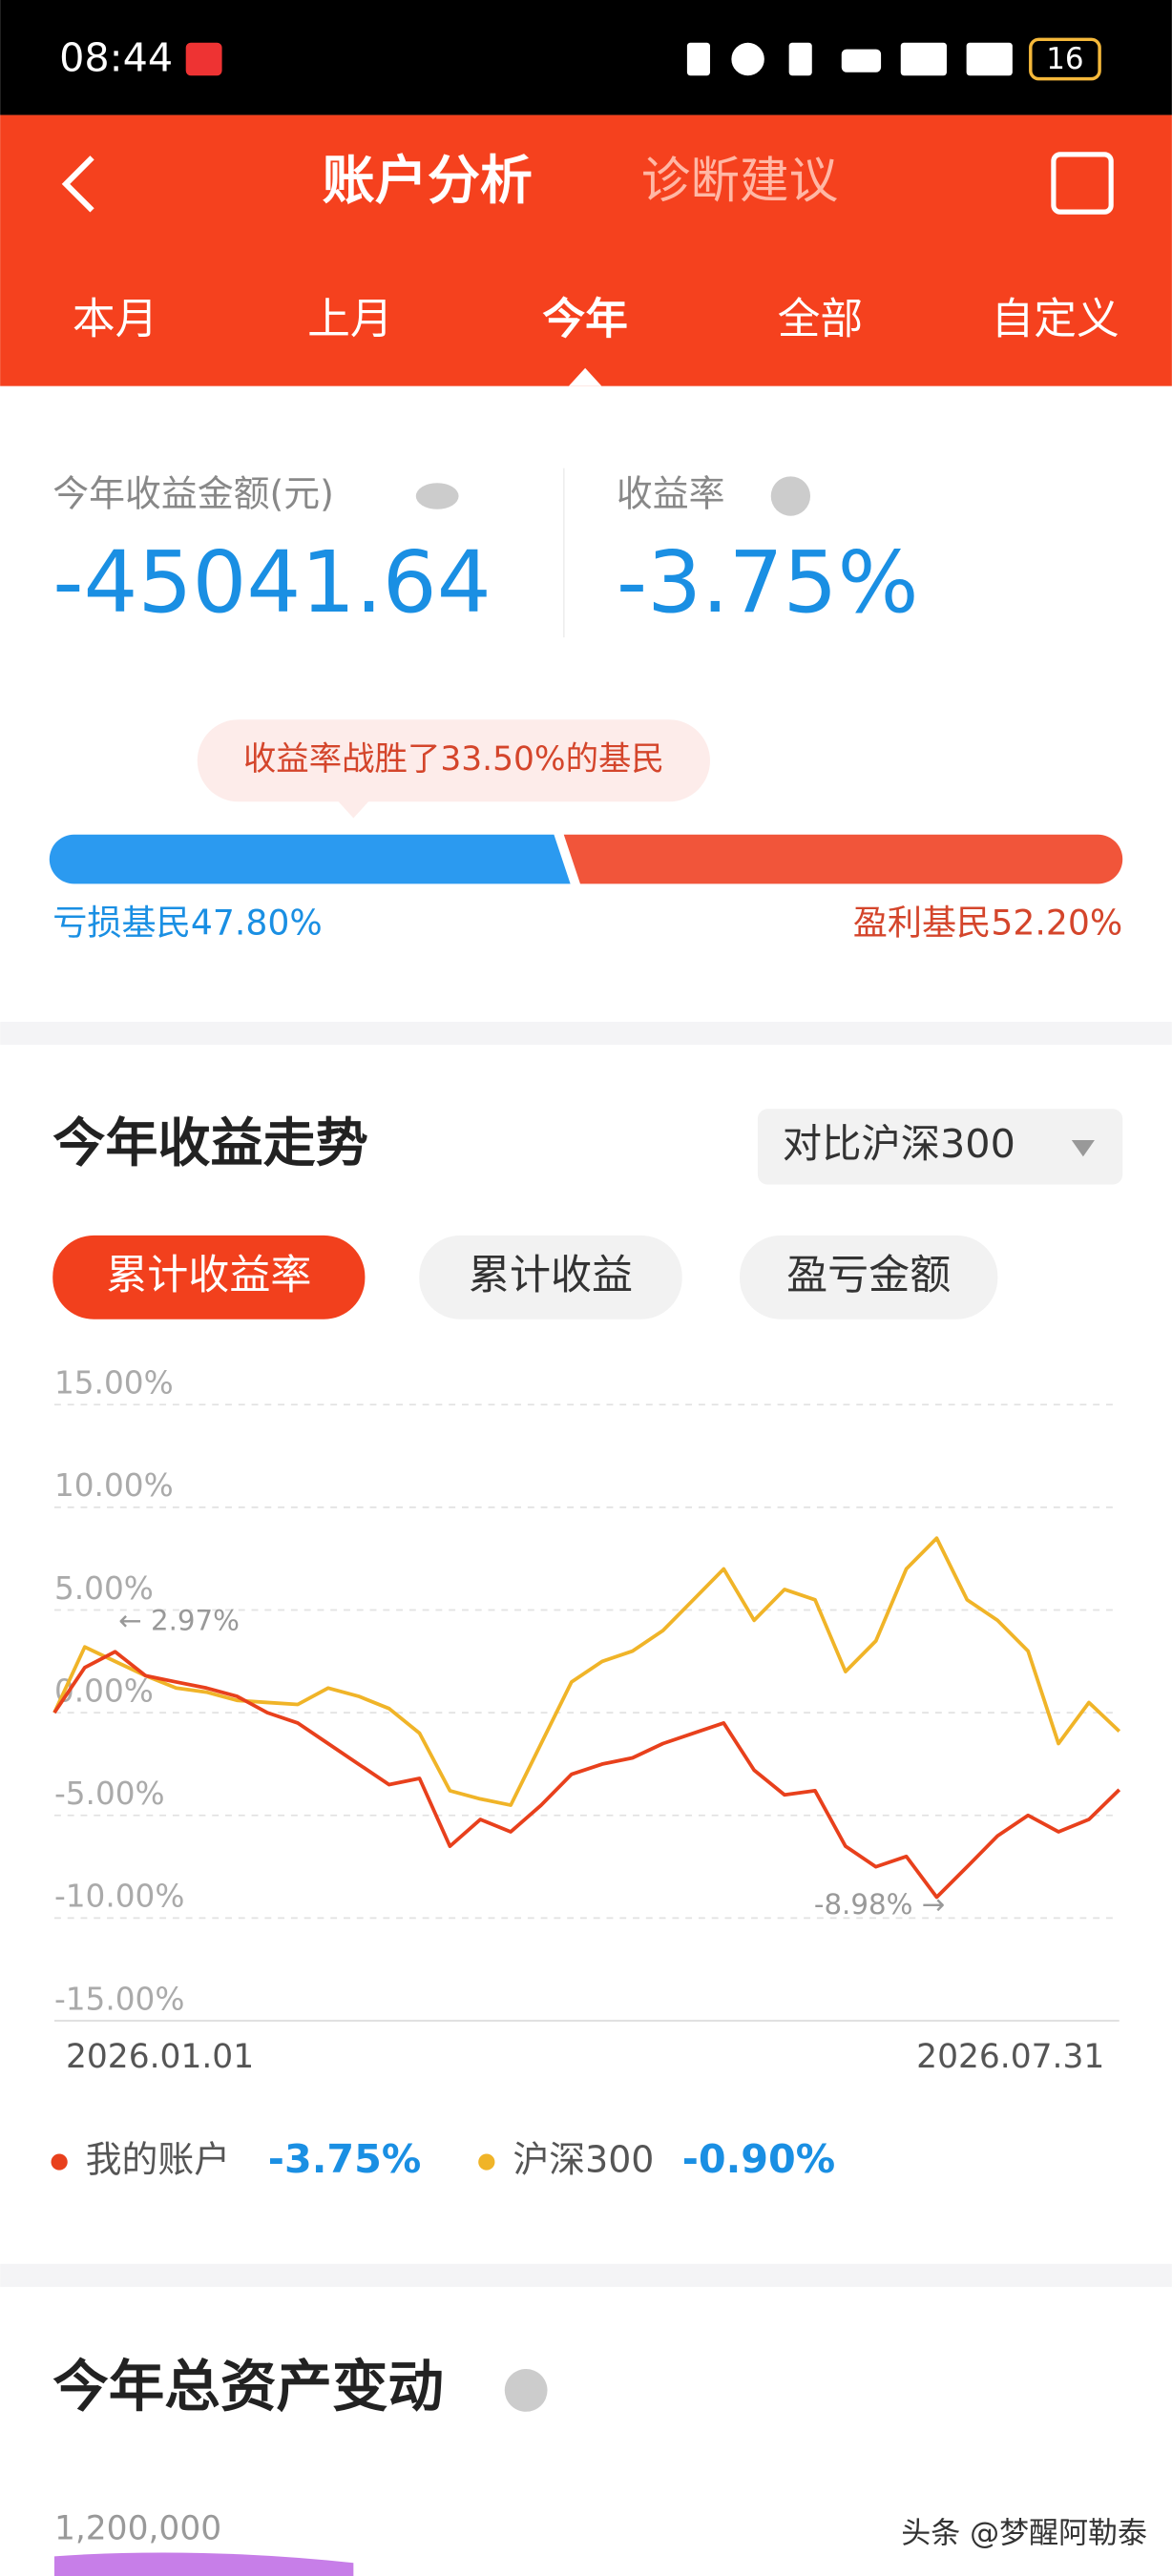 Image resolution: width=1172 pixels, height=2576 pixels. Describe the element at coordinates (115, 319) in the screenshot. I see `period-tab: 本月` at that location.